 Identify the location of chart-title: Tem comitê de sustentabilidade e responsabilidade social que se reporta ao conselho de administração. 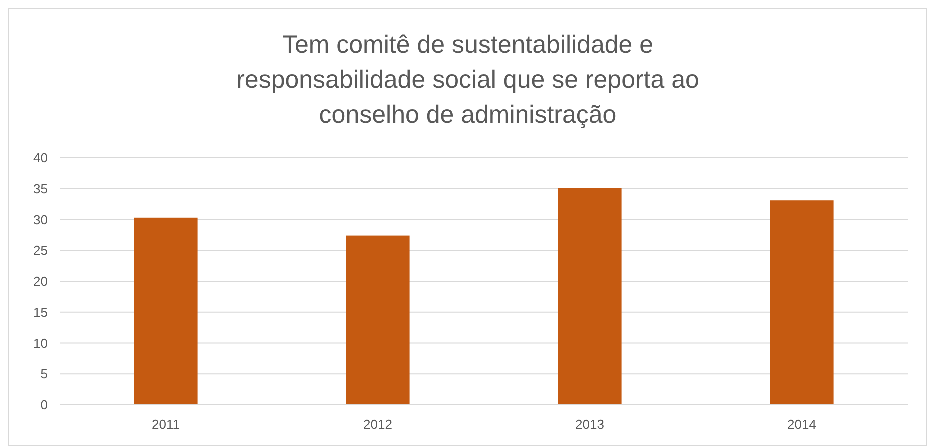
(468, 80).